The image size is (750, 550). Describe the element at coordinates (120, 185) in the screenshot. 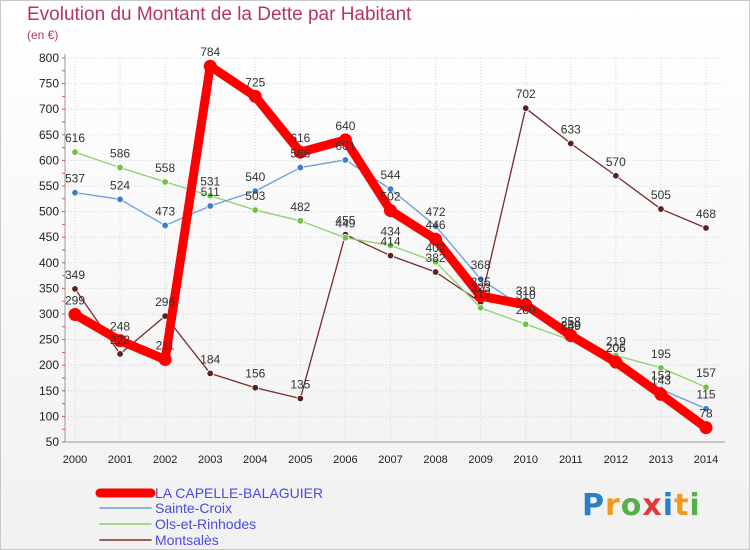

I see `data-label: 524` at that location.